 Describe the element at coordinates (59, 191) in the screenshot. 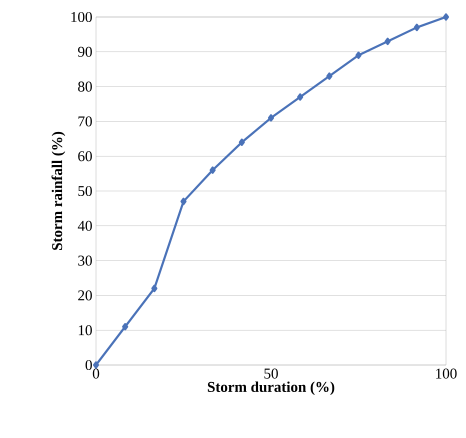

I see `y-axis-title: Storm rainfall (%)` at that location.